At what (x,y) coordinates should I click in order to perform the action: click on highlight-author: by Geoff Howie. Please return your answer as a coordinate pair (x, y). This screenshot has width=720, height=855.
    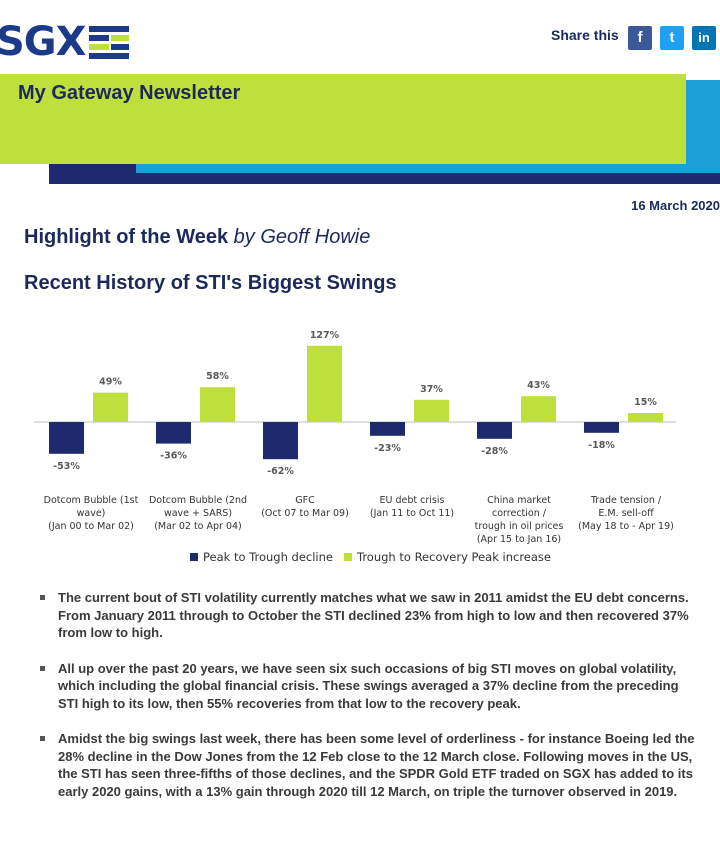
    Looking at the image, I should click on (302, 237).